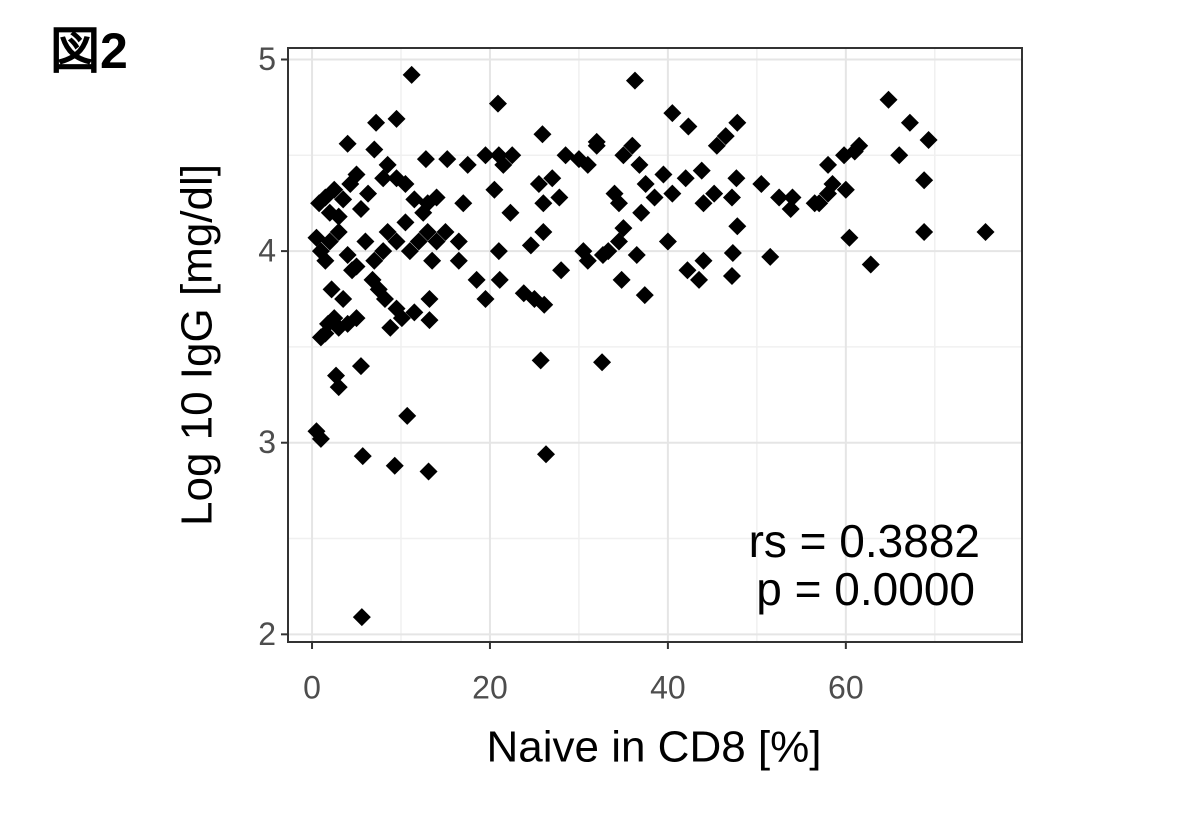 The image size is (1186, 832). Describe the element at coordinates (312, 687) in the screenshot. I see `x-tick-label: 0` at that location.